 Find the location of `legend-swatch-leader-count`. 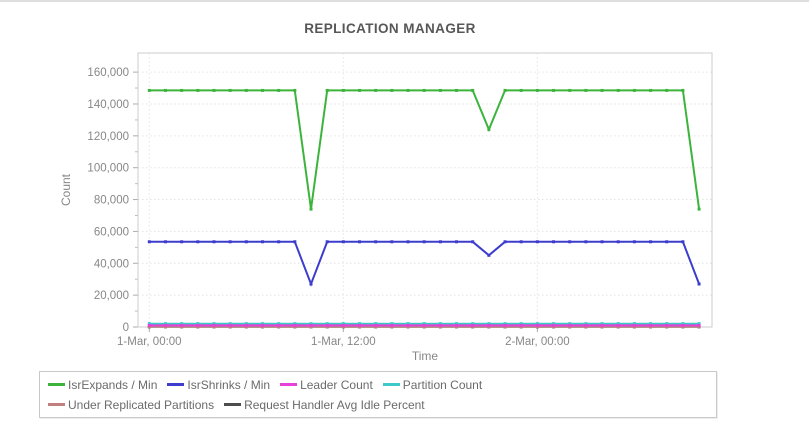

legend-swatch-leader-count is located at coordinates (289, 385).